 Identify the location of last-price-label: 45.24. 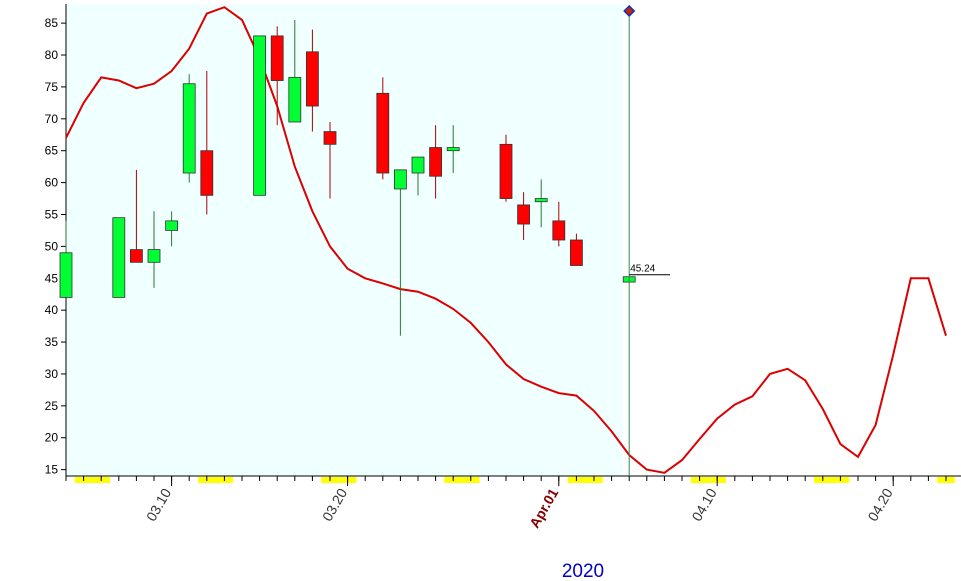
(642, 269).